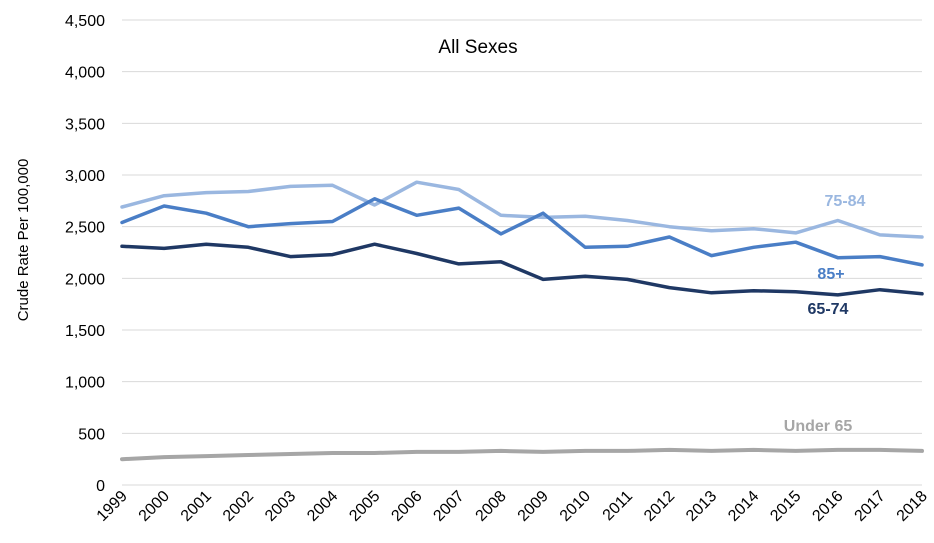 This screenshot has width=934, height=543. What do you see at coordinates (618, 506) in the screenshot?
I see `x-tick-label: 2011` at bounding box center [618, 506].